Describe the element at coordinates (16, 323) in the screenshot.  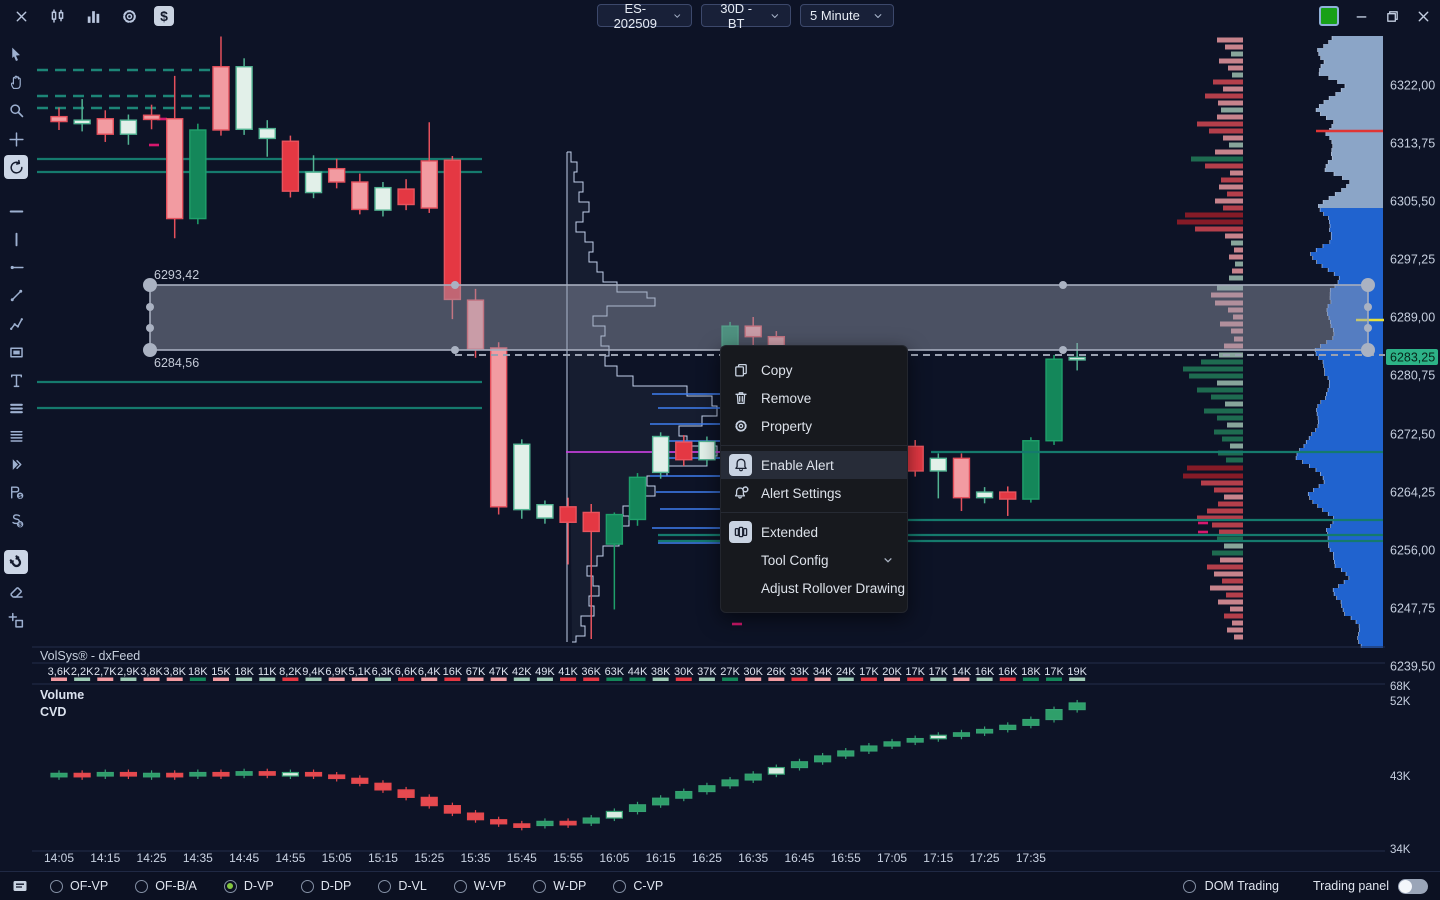
I see `polyline-tool-icon` at that location.